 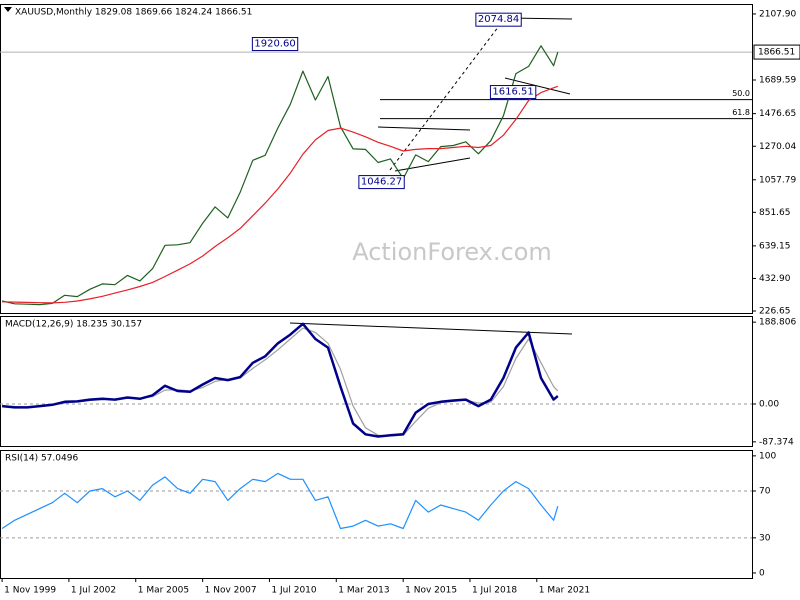 What do you see at coordinates (767, 456) in the screenshot?
I see `y-tick-label: 100` at bounding box center [767, 456].